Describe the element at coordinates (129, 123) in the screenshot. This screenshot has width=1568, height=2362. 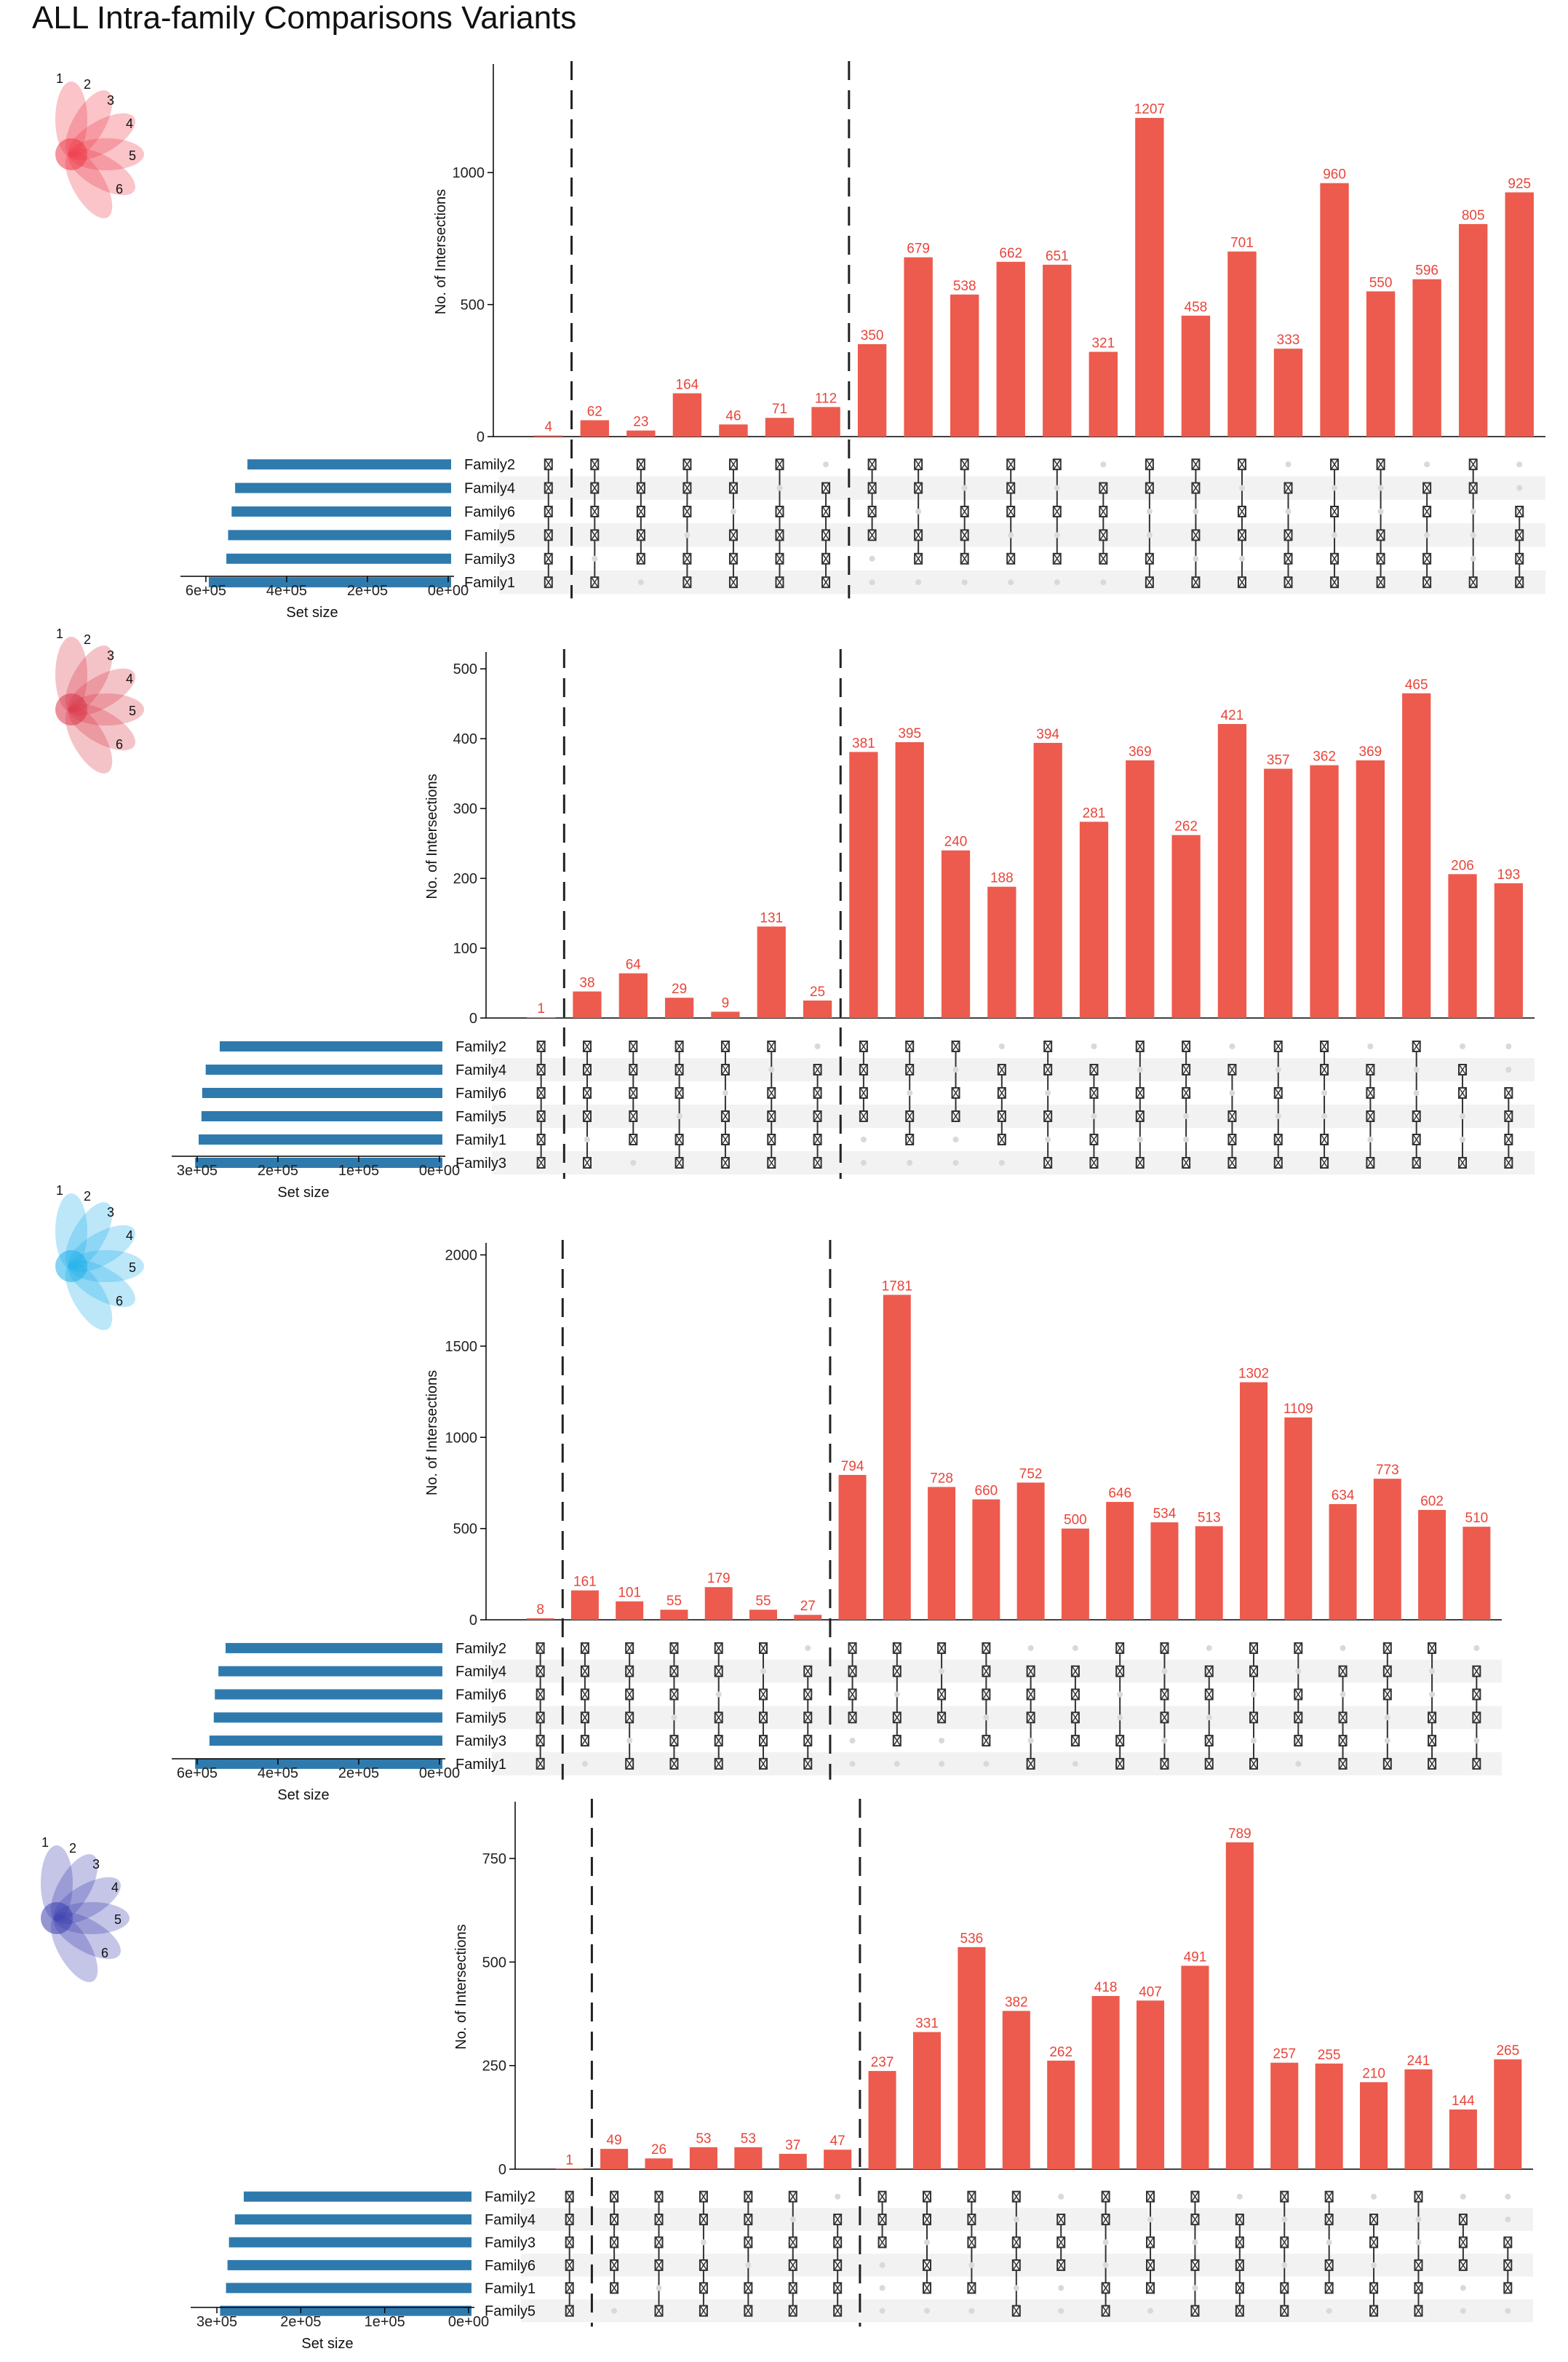
I see `flower-number: 4` at that location.